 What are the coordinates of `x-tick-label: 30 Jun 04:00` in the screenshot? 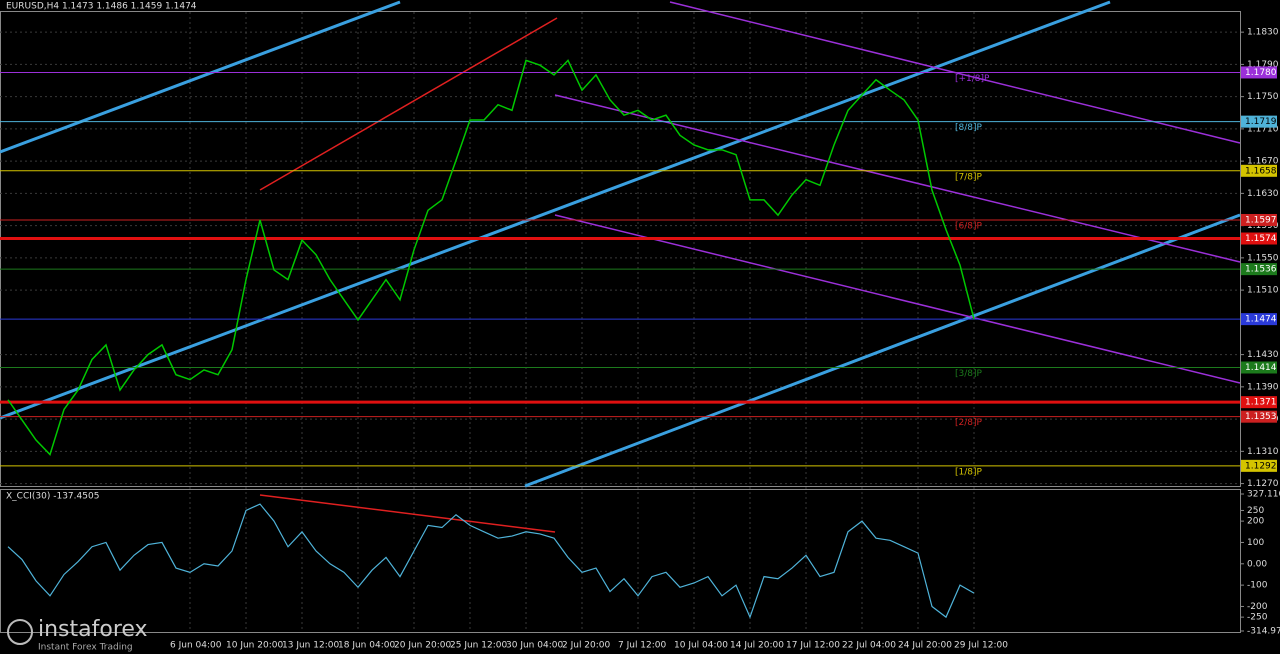 It's located at (534, 646).